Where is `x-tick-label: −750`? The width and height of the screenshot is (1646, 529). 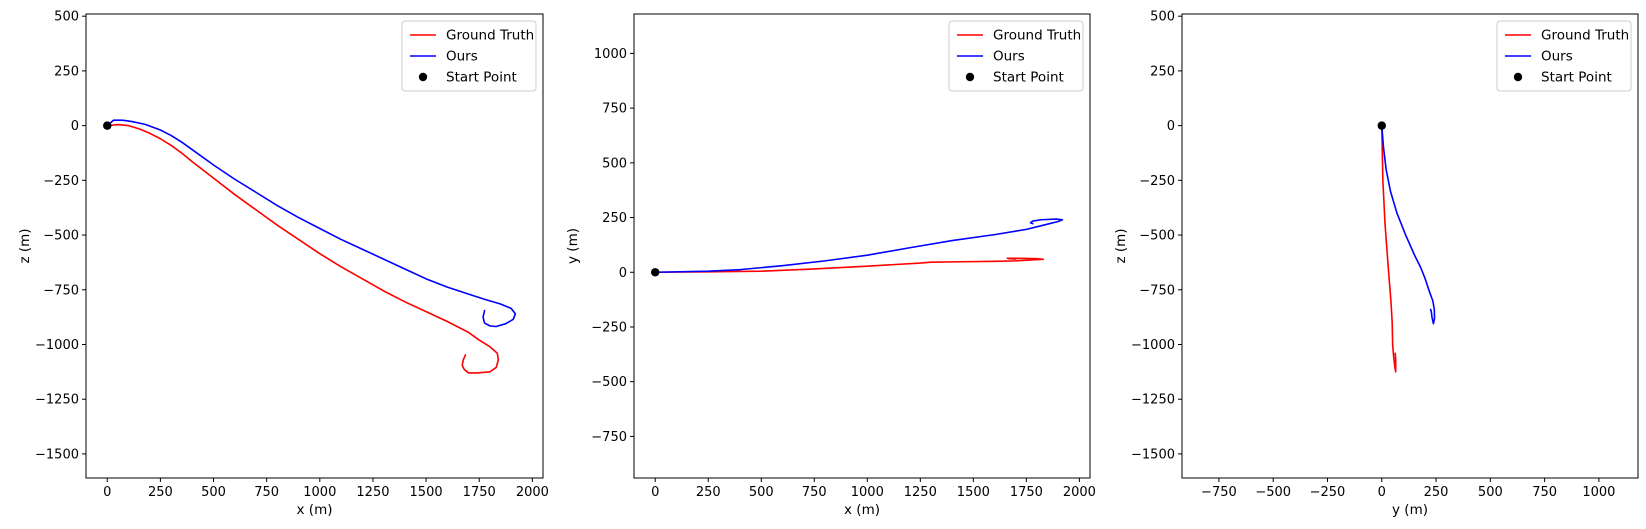 x-tick-label: −750 is located at coordinates (1219, 492).